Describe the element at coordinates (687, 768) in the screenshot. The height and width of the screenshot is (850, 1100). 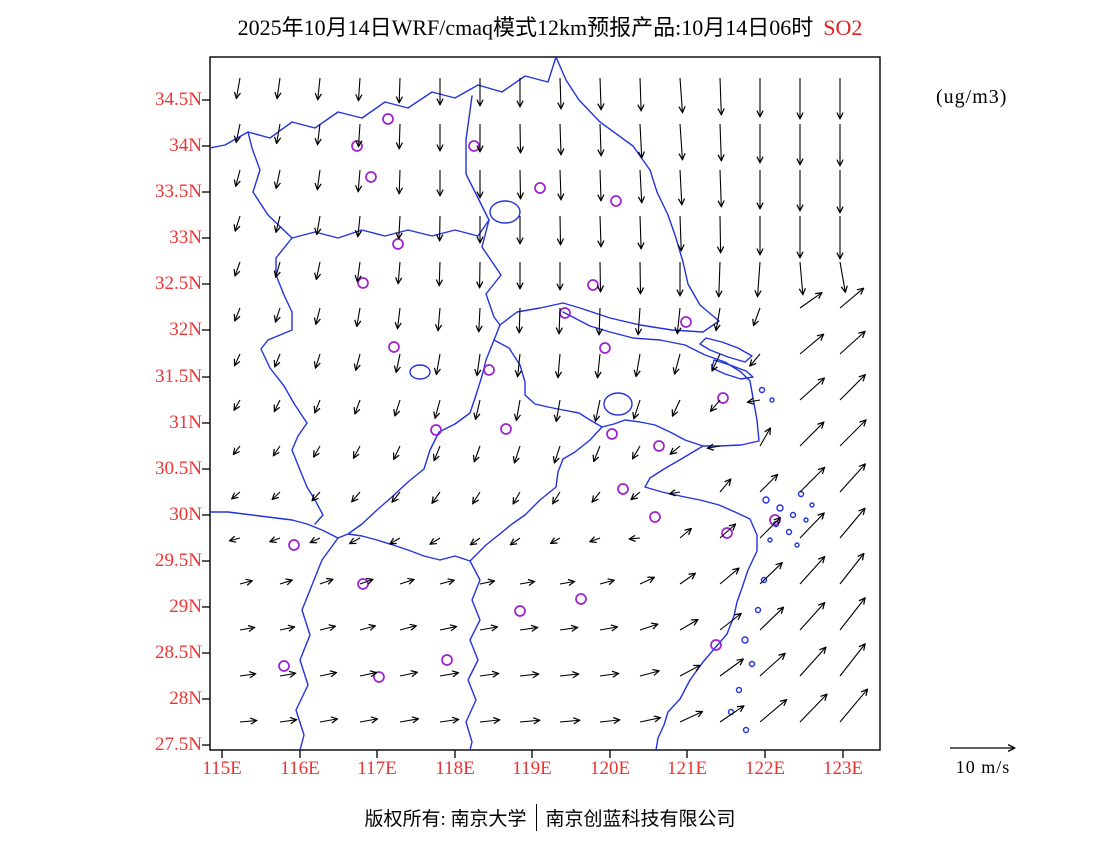
I see `x-tick-label: 121E` at that location.